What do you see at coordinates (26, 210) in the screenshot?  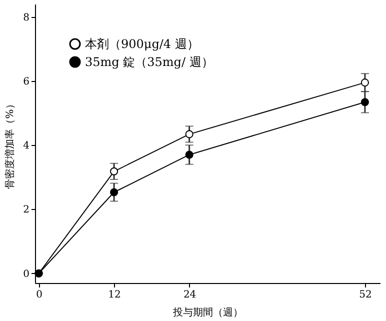 I see `y-tick-label: 2` at bounding box center [26, 210].